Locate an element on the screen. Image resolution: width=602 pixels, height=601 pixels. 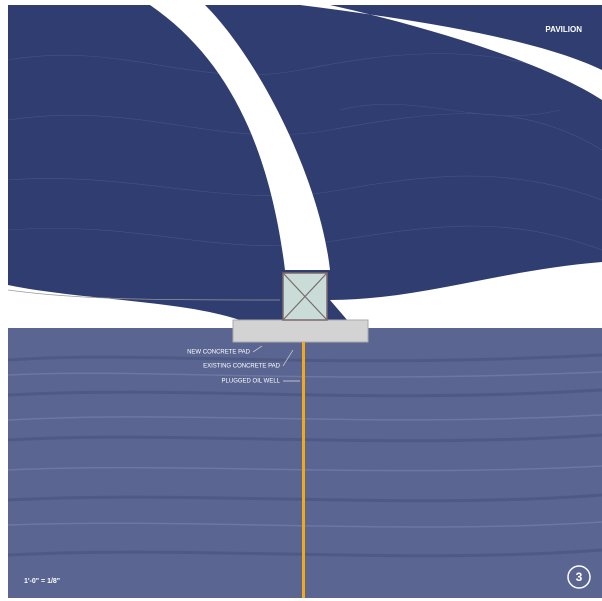
sheet-number: 3 is located at coordinates (579, 577).